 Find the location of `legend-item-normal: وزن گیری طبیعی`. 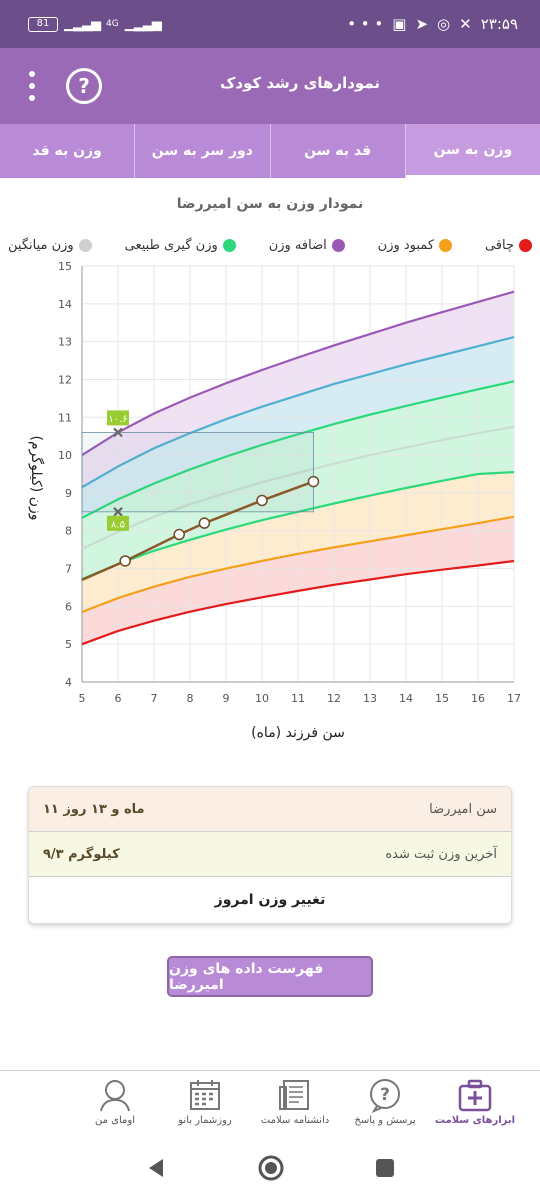

legend-item-normal: وزن گیری طبیعی is located at coordinates (180, 245).